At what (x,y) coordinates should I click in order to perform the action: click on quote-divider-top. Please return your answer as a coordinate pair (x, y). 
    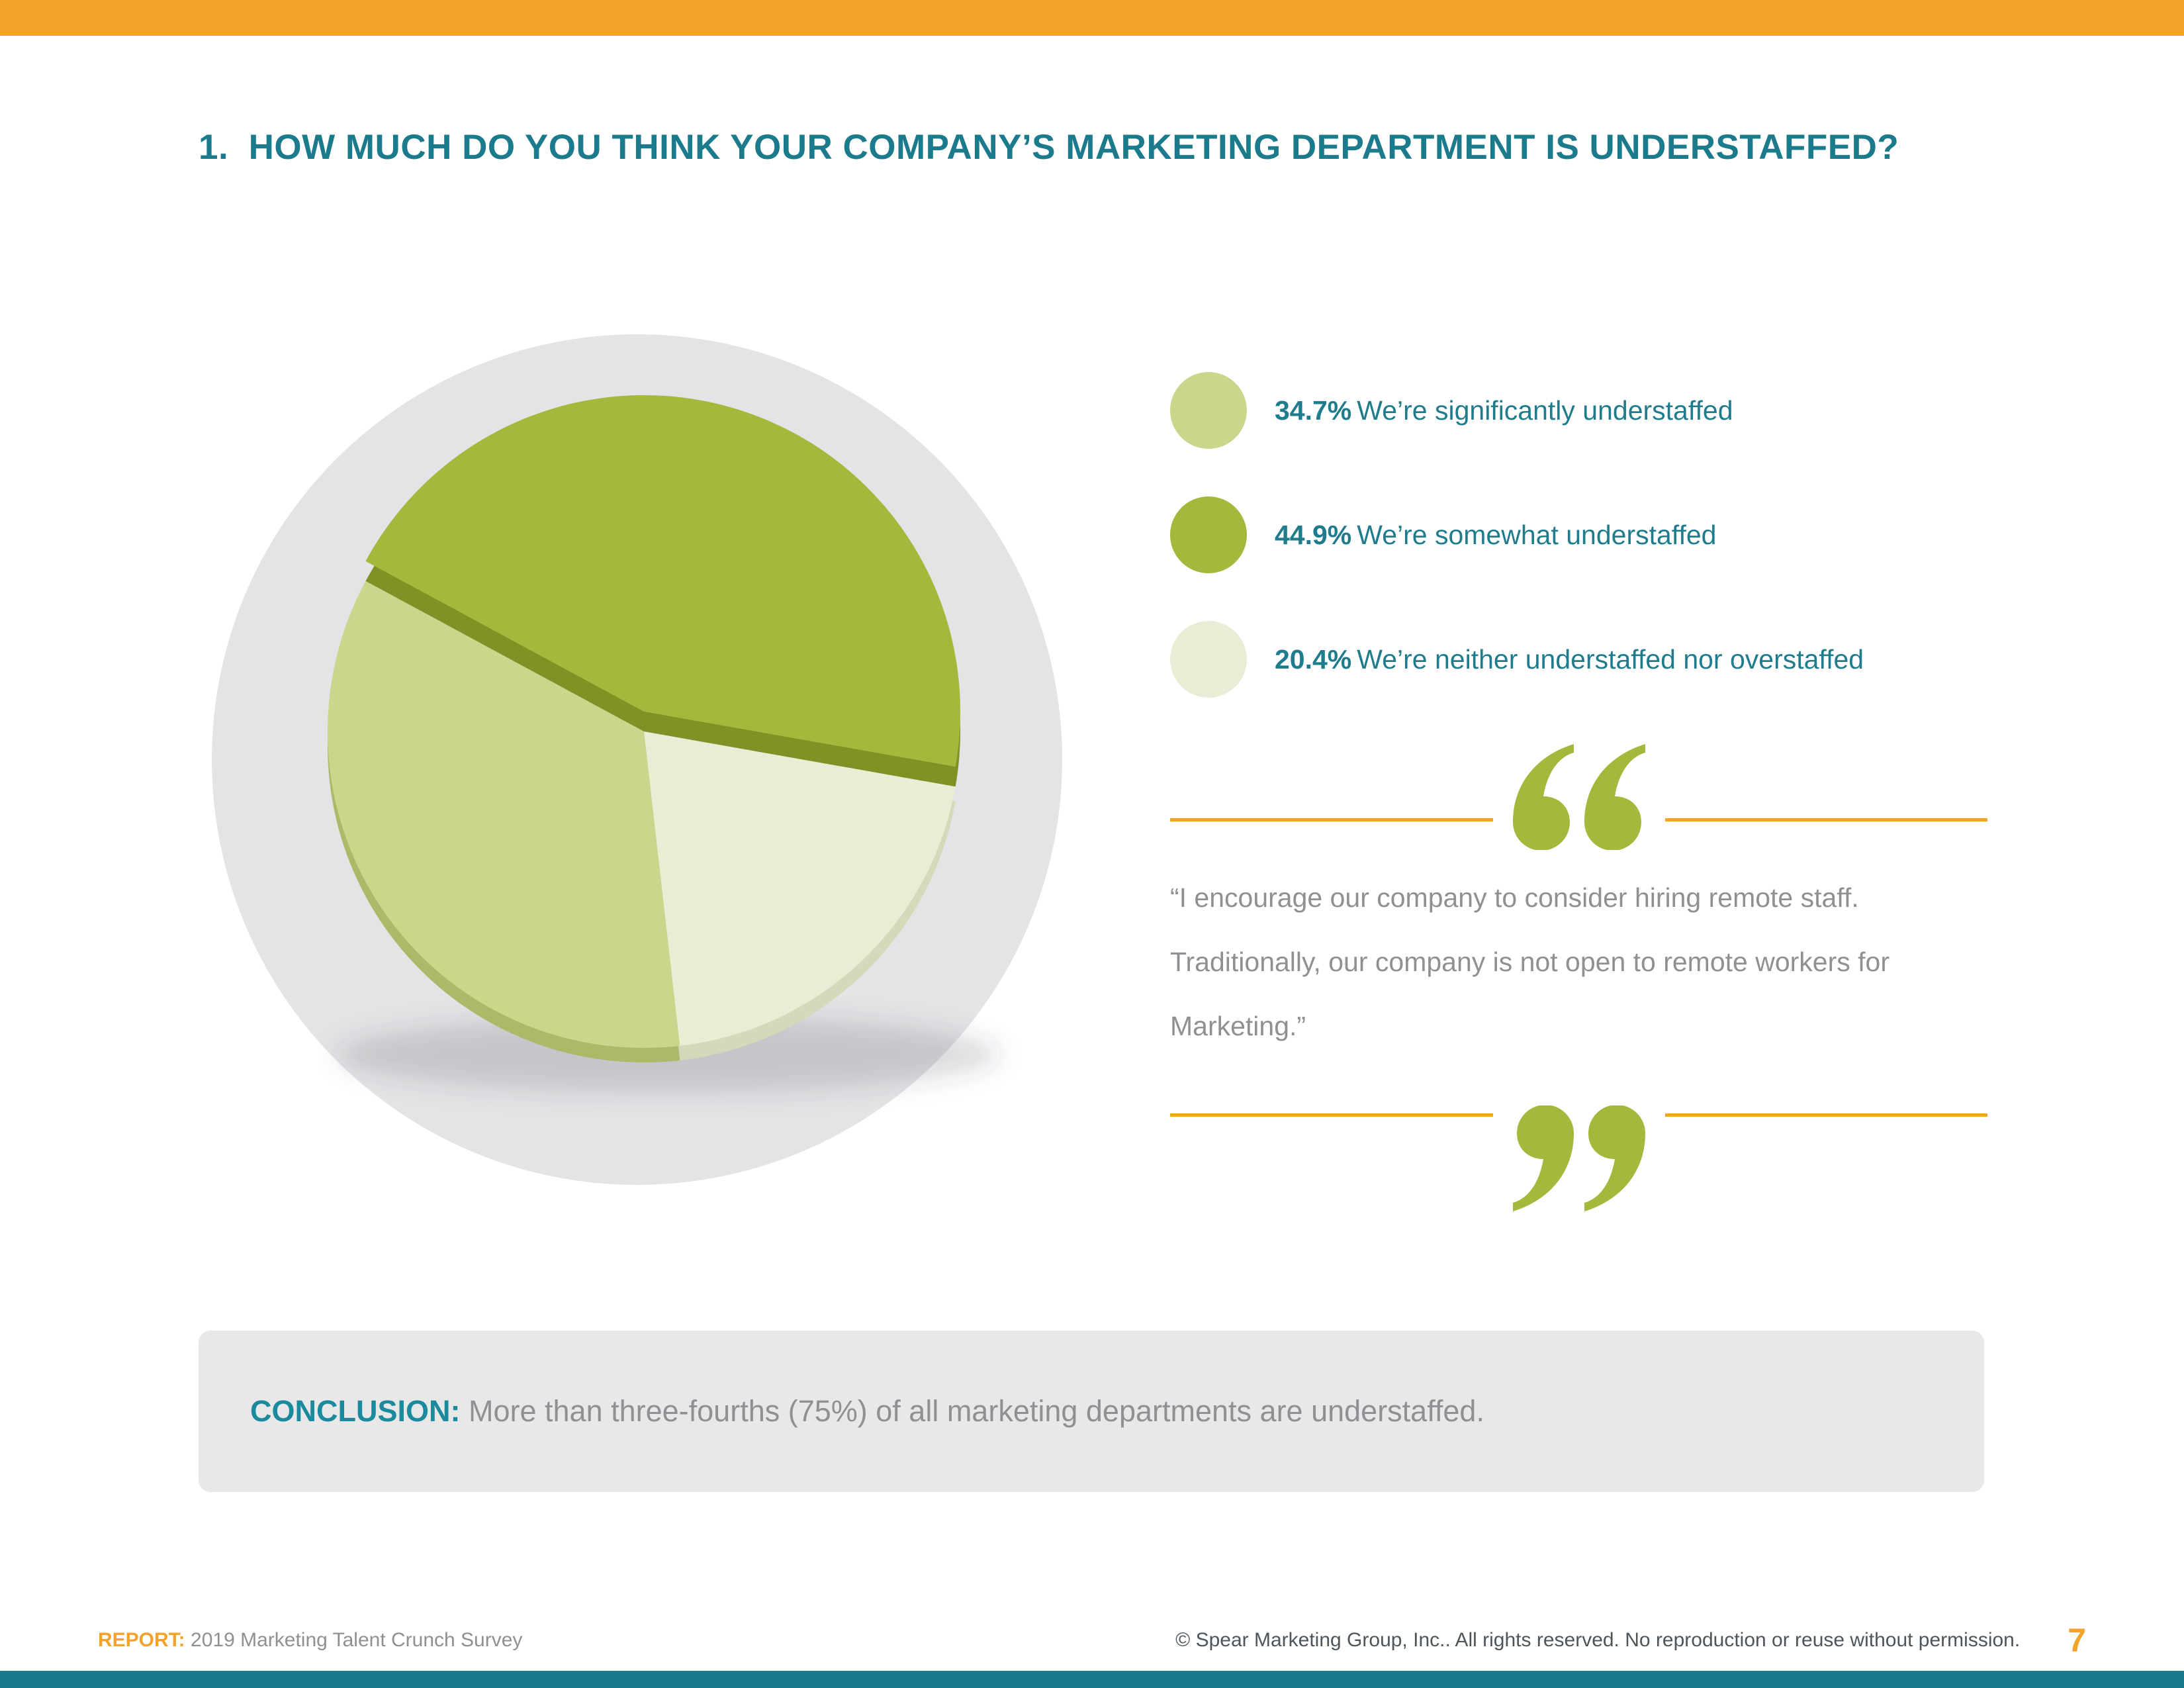
    Looking at the image, I should click on (1578, 808).